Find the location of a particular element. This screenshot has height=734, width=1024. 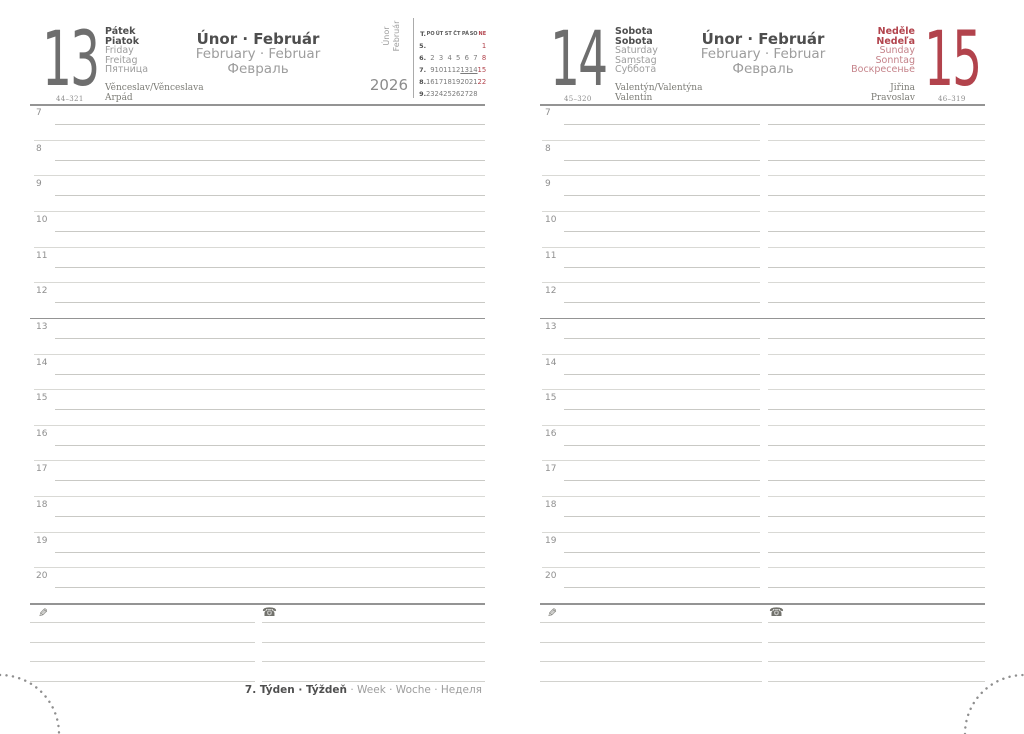

day-number-14: 14 is located at coordinates (579, 58).